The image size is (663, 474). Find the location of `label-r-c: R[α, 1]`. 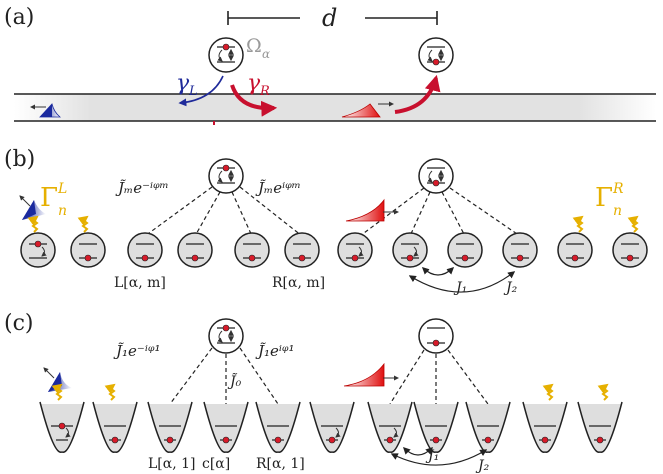

label-r-c: R[α, 1] is located at coordinates (280, 464).